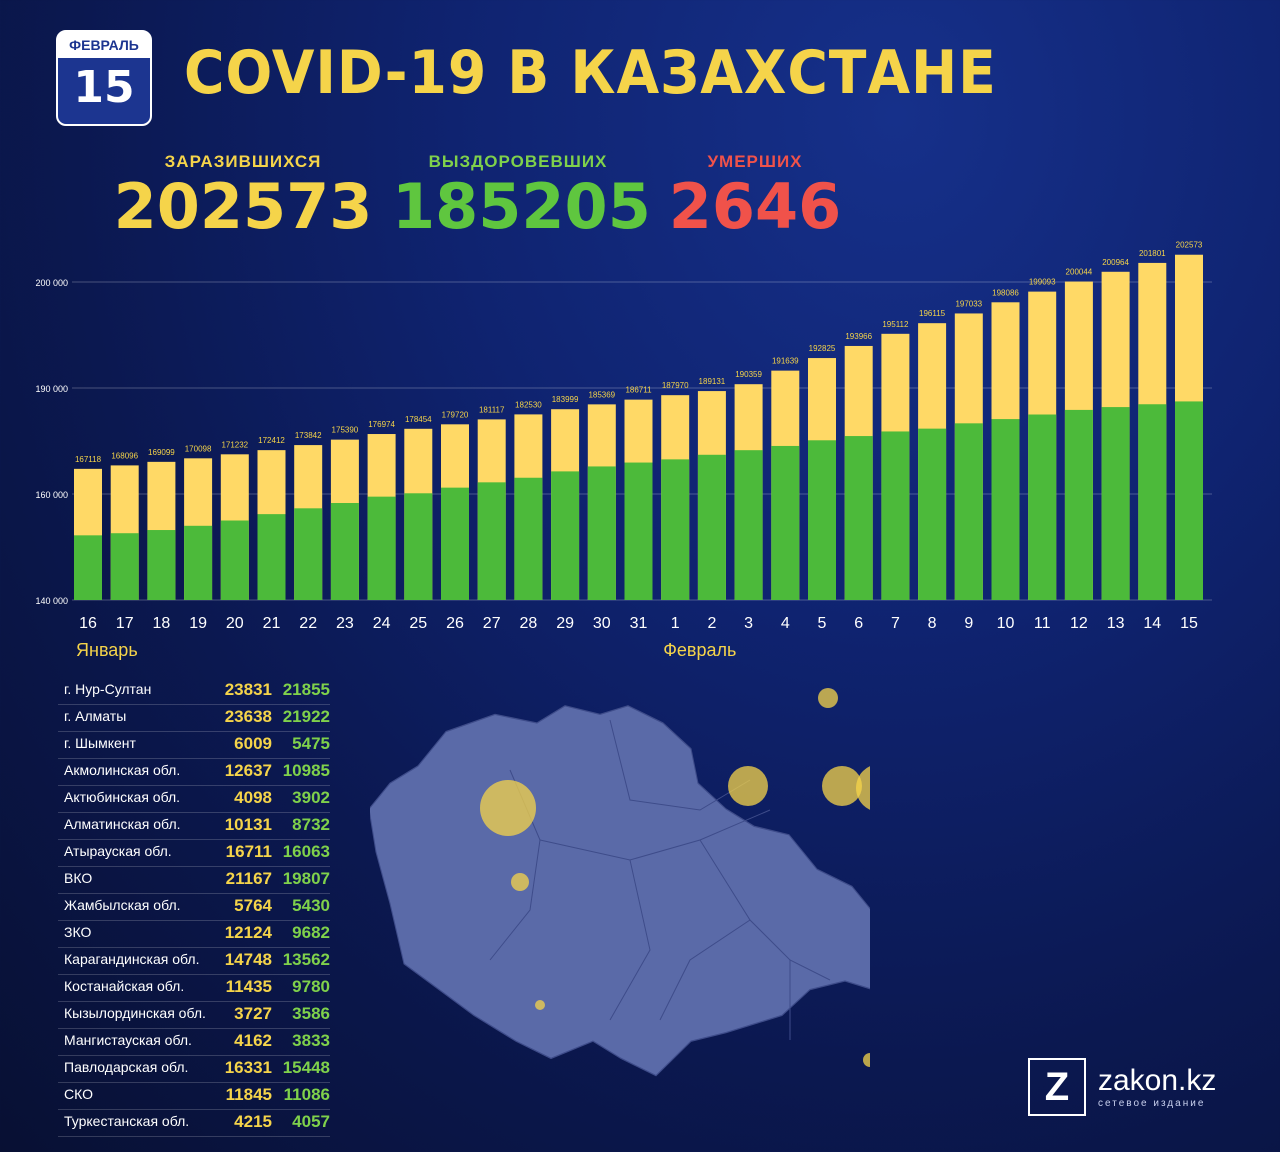 Image resolution: width=1280 pixels, height=1152 pixels. I want to click on y-tick-label: 190 000, so click(51, 389).